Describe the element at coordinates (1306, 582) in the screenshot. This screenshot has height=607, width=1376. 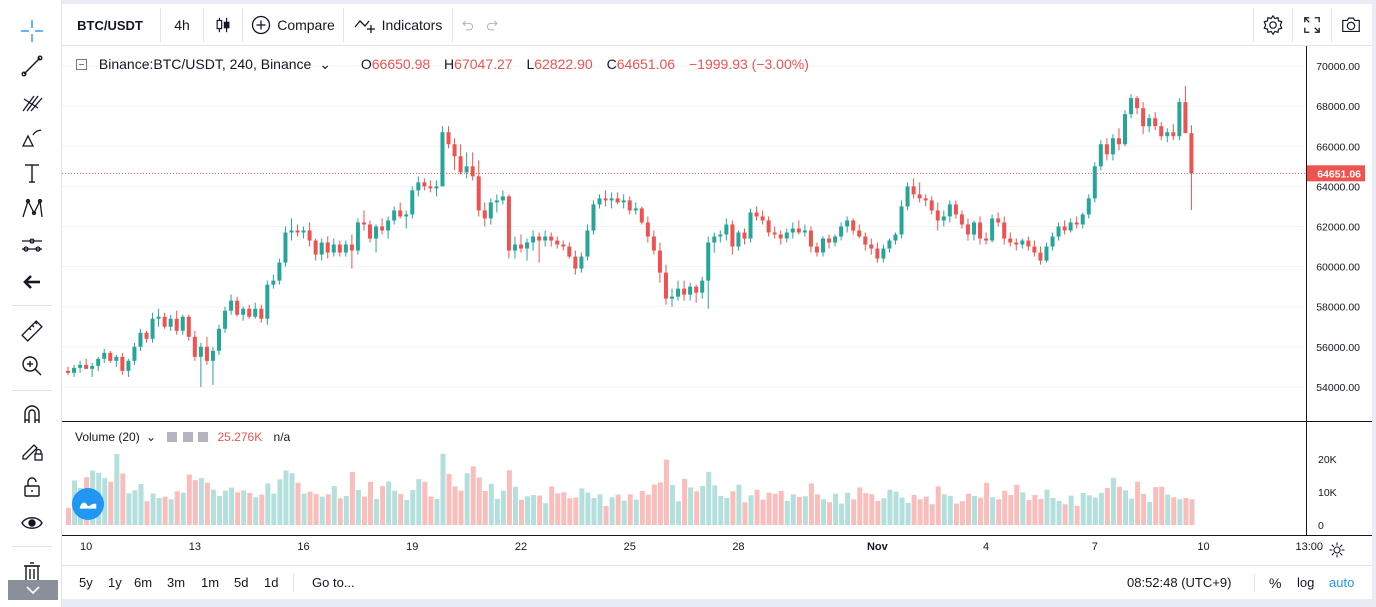
I see `log-scale-toggle: log` at that location.